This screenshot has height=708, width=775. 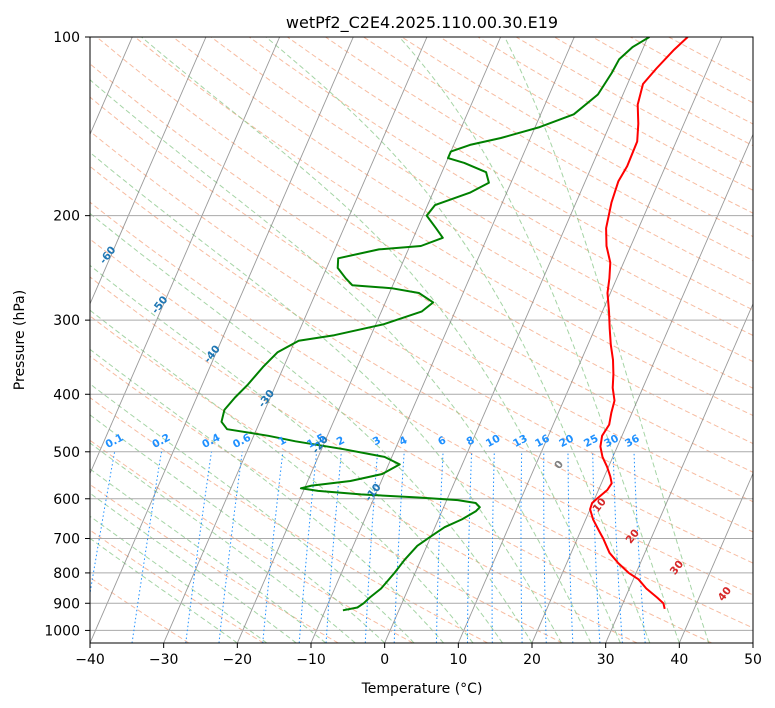 I want to click on x-tick-label: 40, so click(x=679, y=660).